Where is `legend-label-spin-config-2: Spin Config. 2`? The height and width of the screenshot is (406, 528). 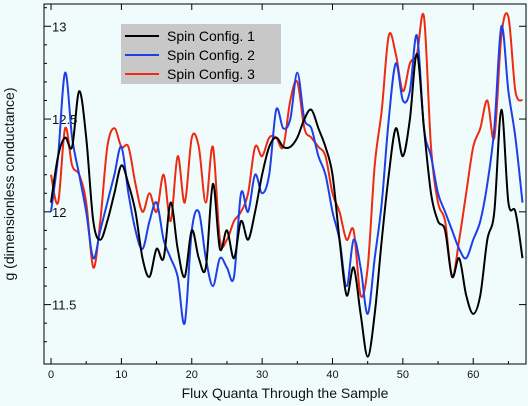 legend-label-spin-config-2: Spin Config. 2 is located at coordinates (211, 55).